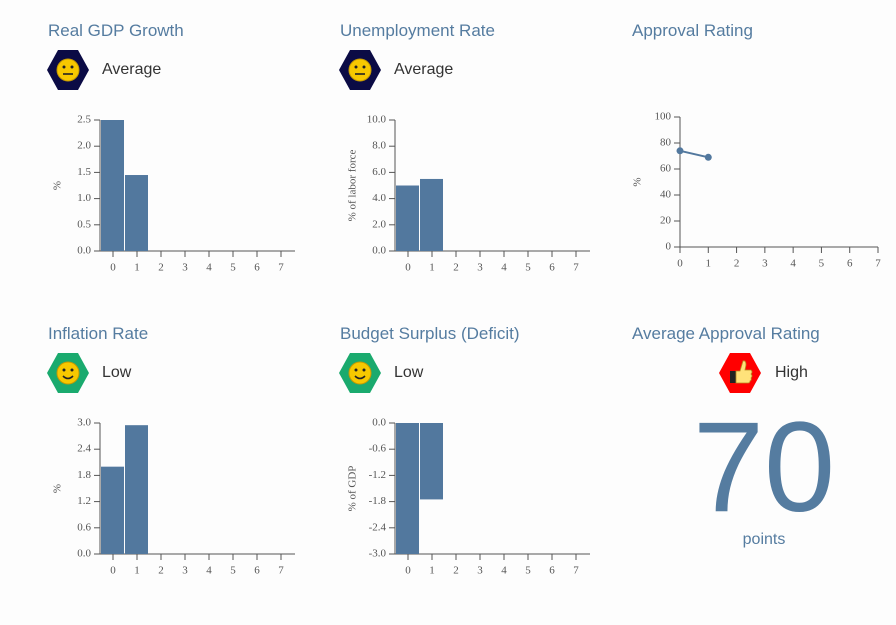 This screenshot has width=896, height=625. Describe the element at coordinates (84, 501) in the screenshot. I see `y-tick-label: 1.2` at that location.